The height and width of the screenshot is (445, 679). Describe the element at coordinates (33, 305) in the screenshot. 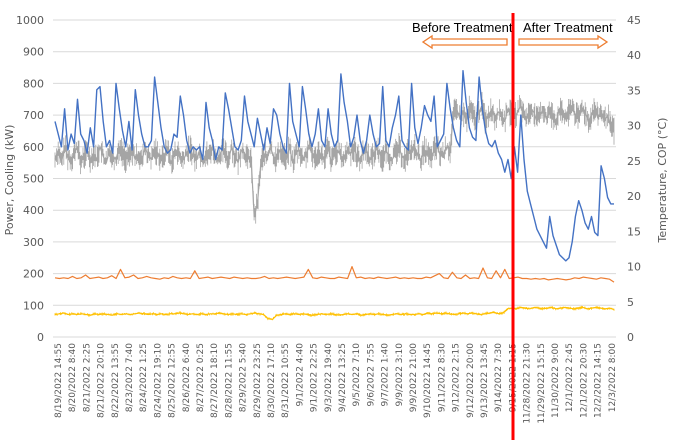

I see `y-tick-label: 100` at that location.